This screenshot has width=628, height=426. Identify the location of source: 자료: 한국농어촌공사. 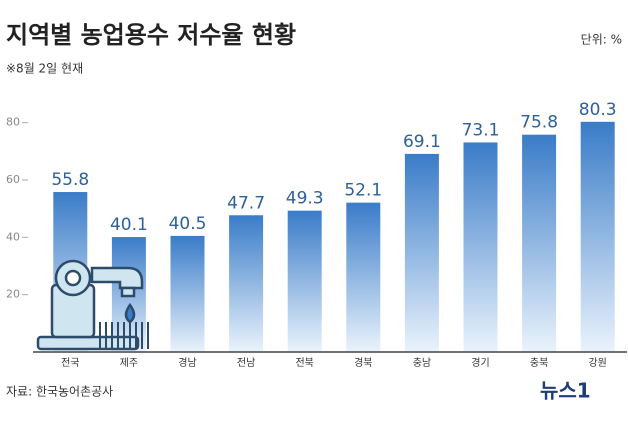
(59, 392).